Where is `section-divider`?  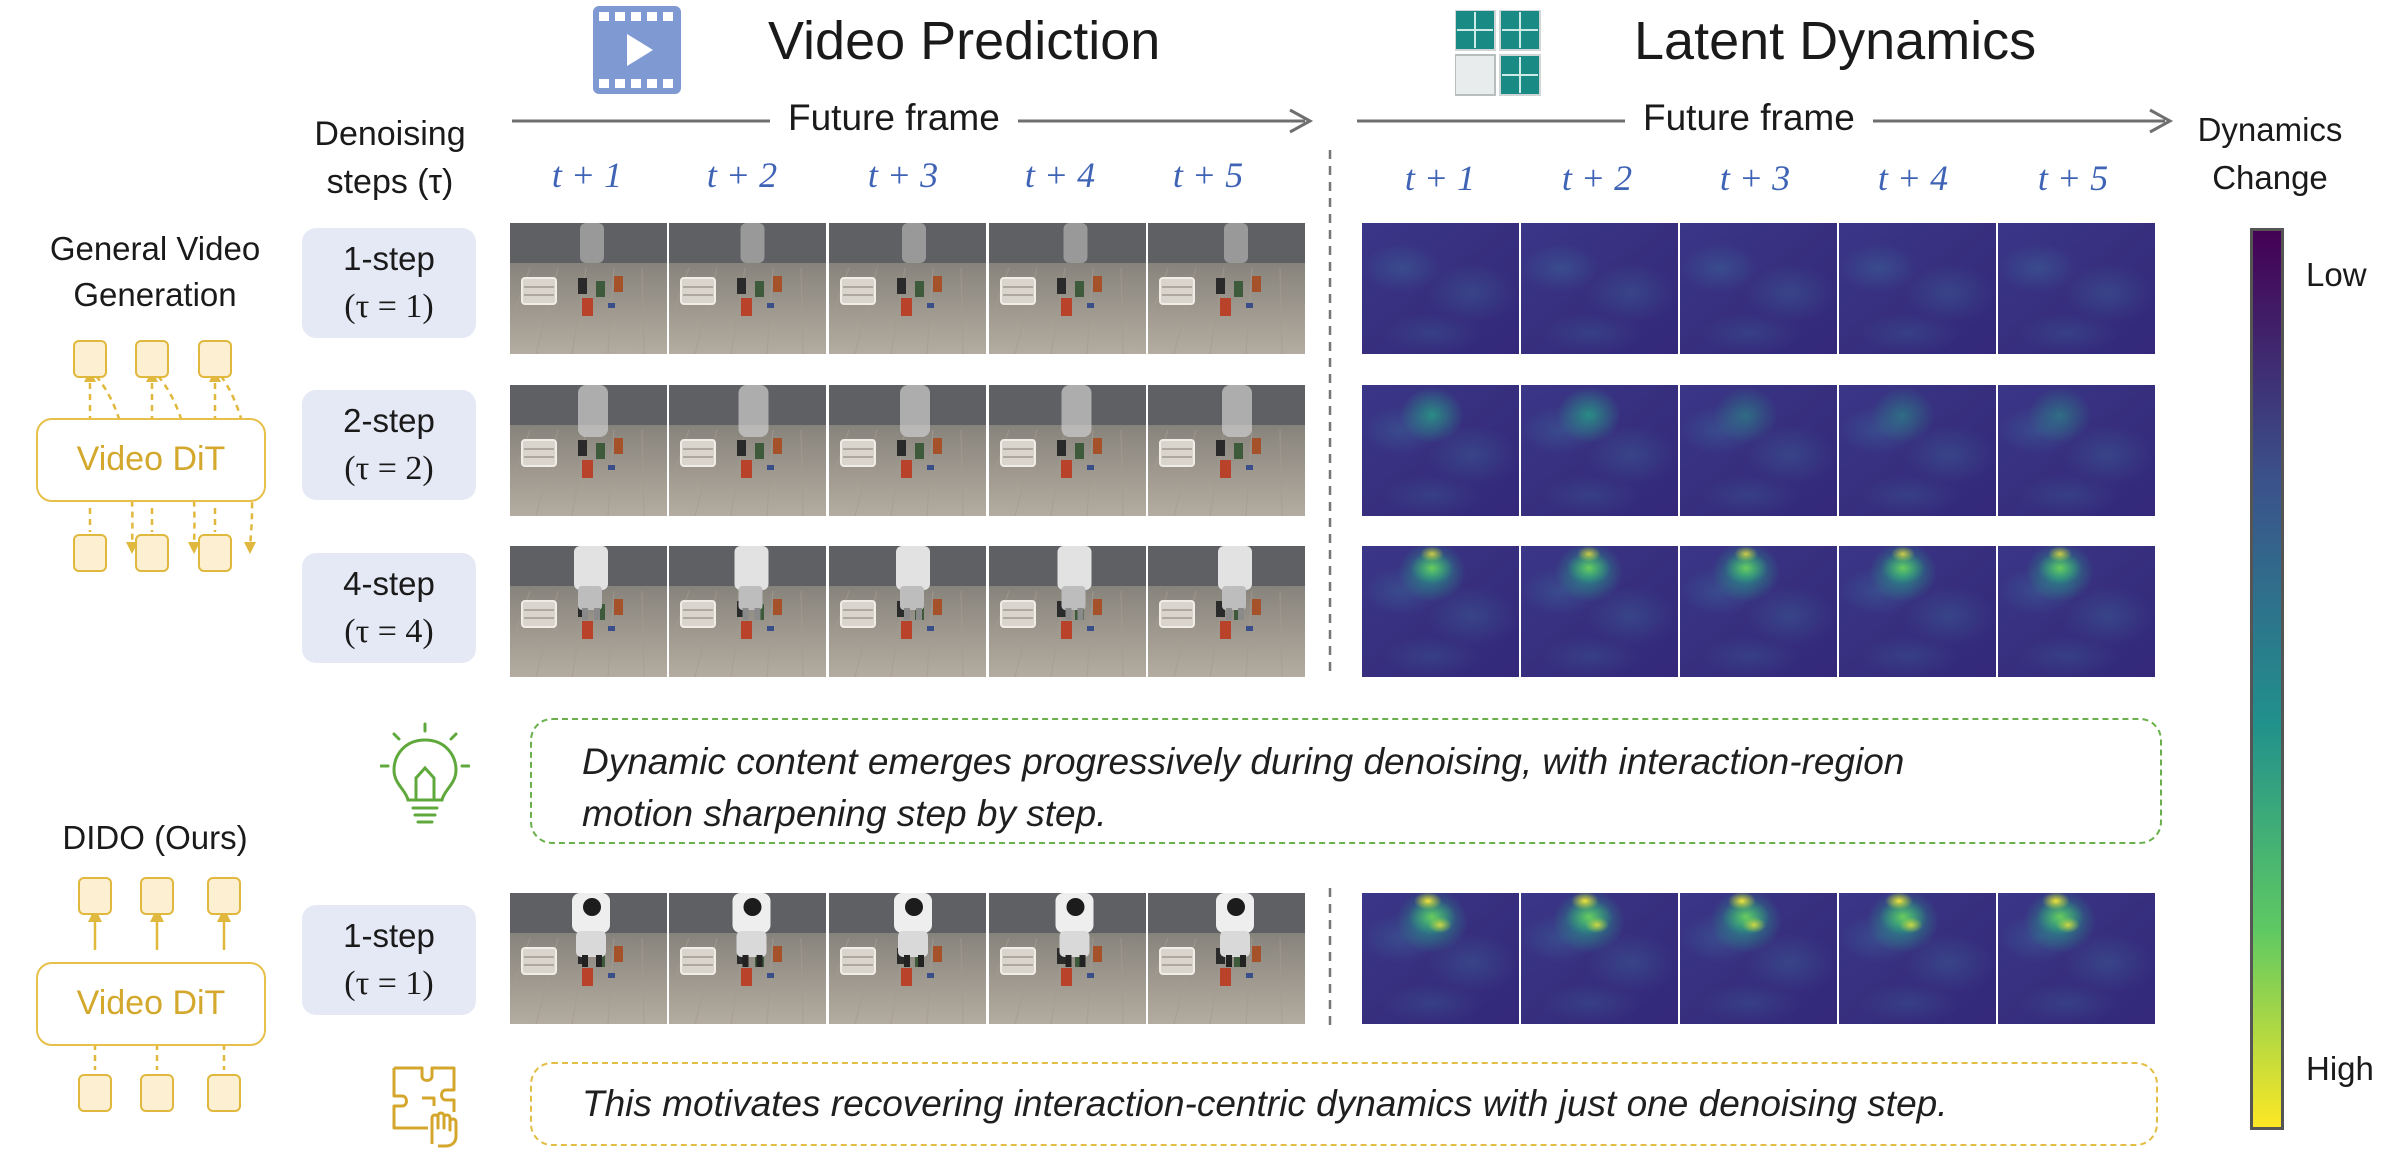 section-divider is located at coordinates (1330, 587).